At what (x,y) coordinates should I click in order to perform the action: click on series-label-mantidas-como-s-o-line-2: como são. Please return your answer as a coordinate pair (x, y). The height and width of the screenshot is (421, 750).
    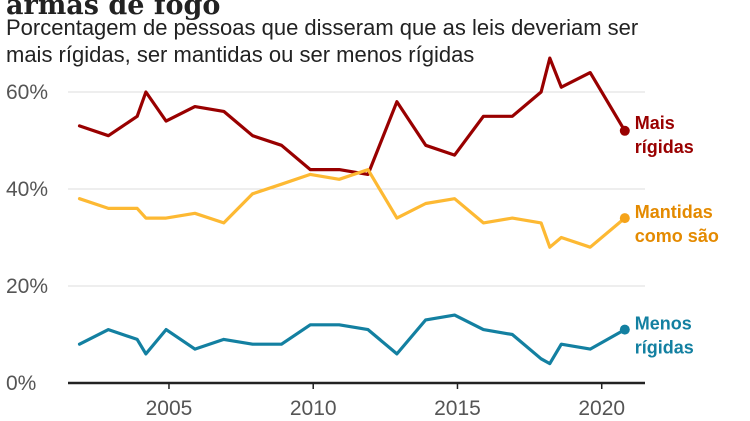
    Looking at the image, I should click on (677, 236).